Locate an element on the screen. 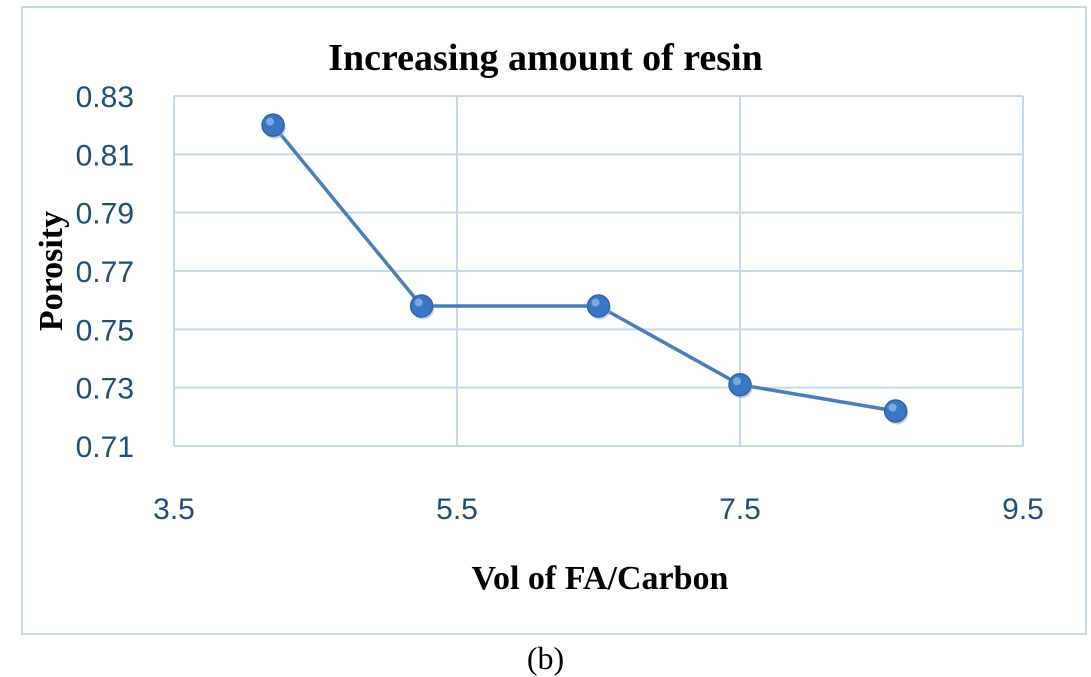  figure-caption: (b) is located at coordinates (545, 658).